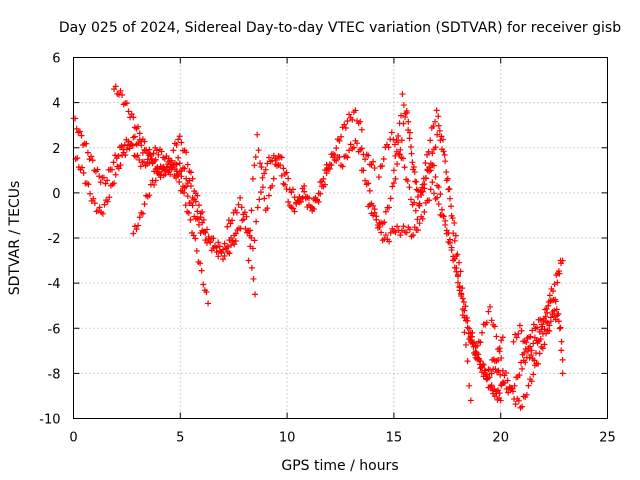  Describe the element at coordinates (56, 194) in the screenshot. I see `y-tick-label: 0` at that location.